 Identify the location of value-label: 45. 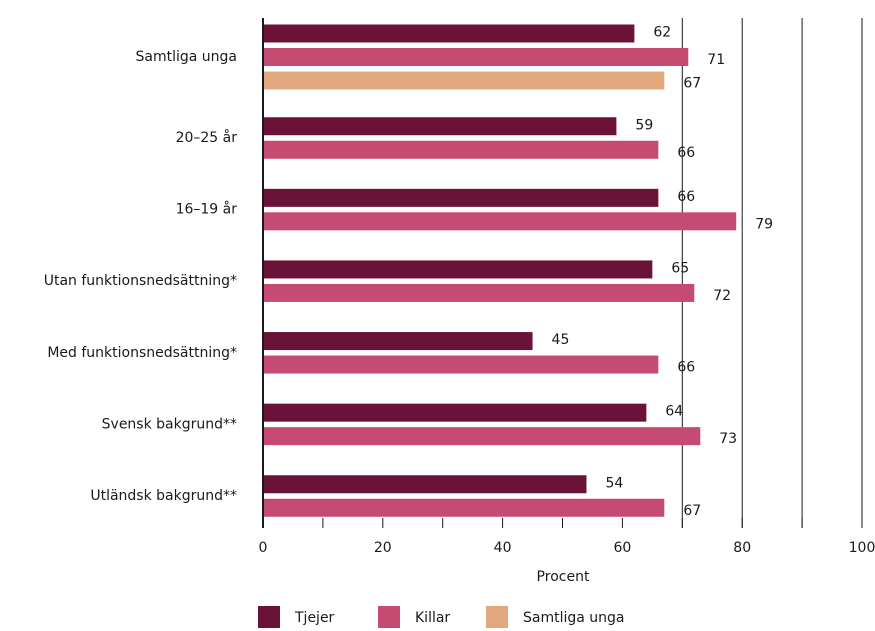
(561, 340).